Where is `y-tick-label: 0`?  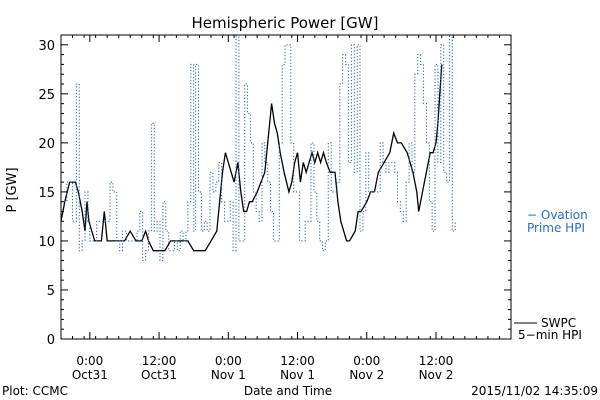
y-tick-label: 0 is located at coordinates (51, 340).